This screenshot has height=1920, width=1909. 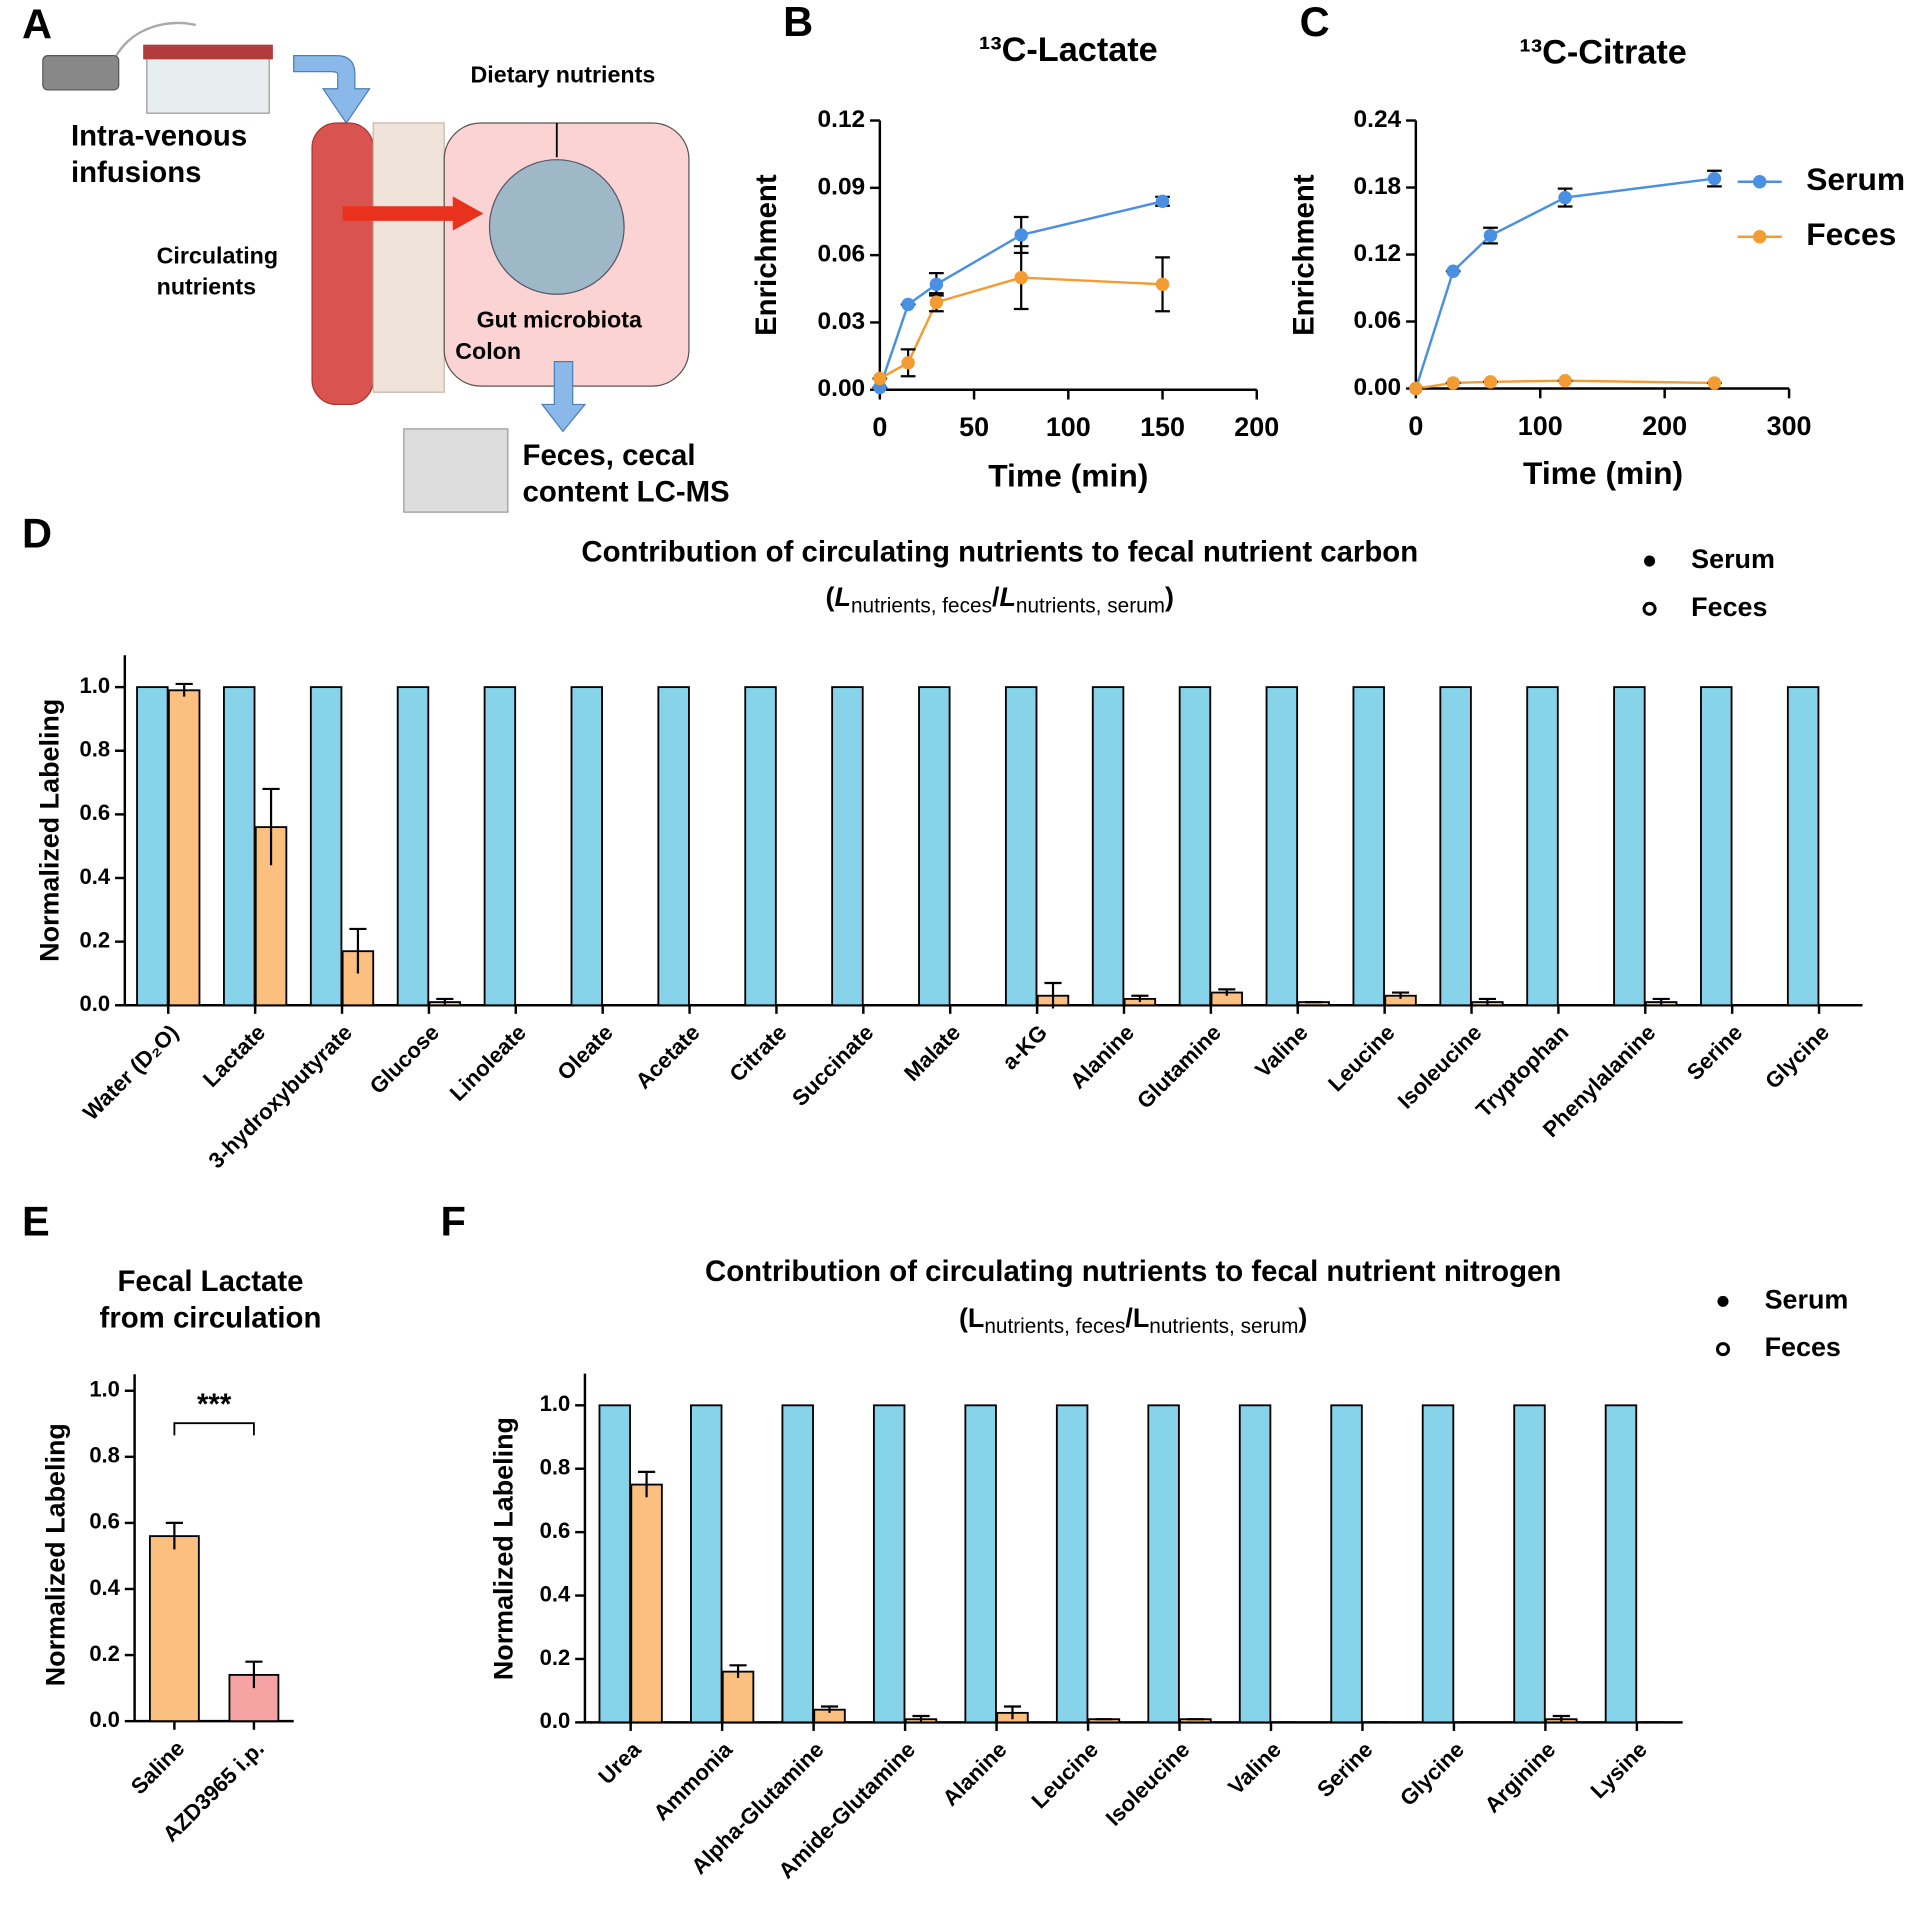 What do you see at coordinates (1618, 1770) in the screenshot?
I see `x-tick-label: Lysine` at bounding box center [1618, 1770].